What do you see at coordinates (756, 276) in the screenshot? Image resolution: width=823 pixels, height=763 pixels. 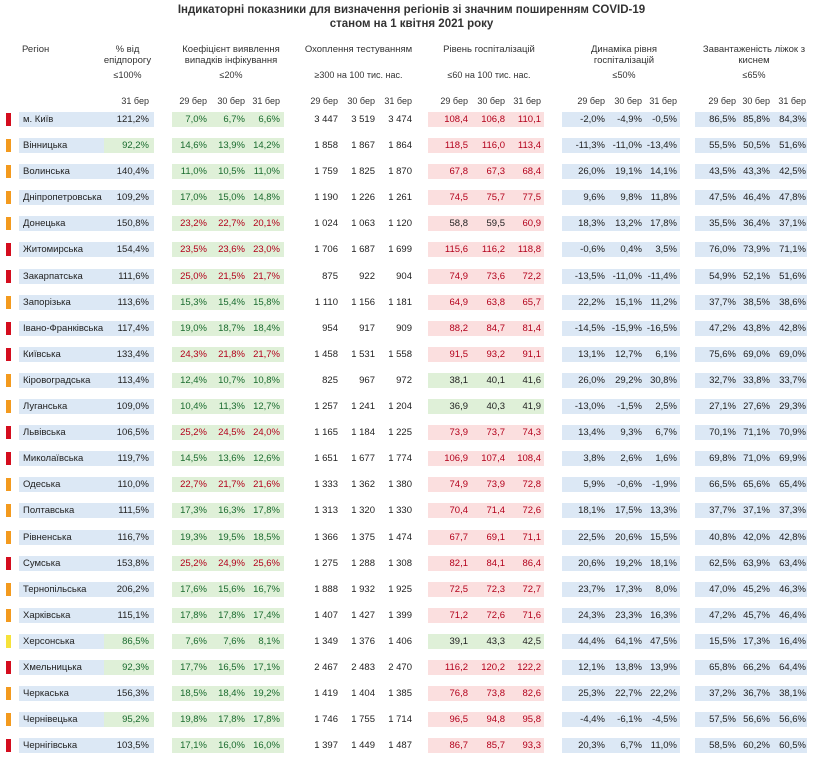 I see `oxygen-bed-value: 52,1%` at bounding box center [756, 276].